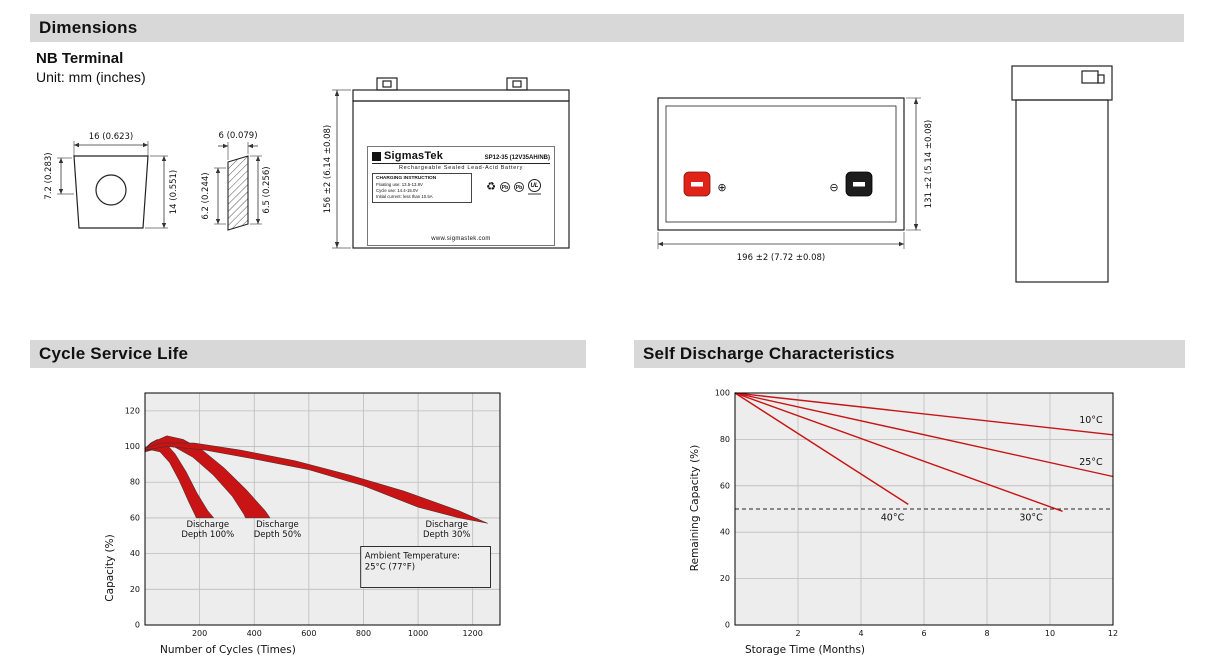 This screenshot has height=669, width=1214. I want to click on terminal-front-drawing: 16 (0.623) 7.2 (0.283) 14 (0.551), so click(115, 193).